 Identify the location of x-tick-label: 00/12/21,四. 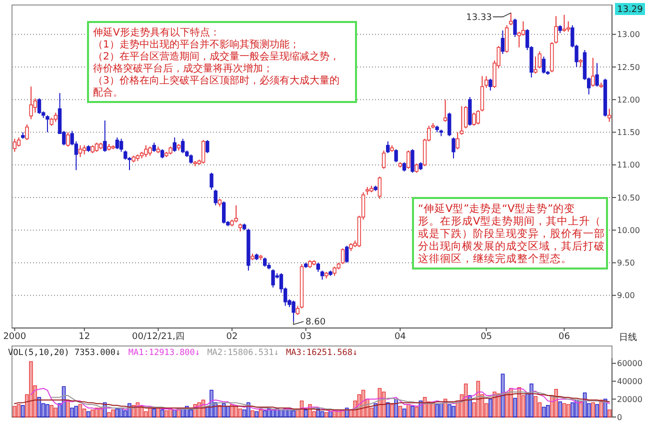
(158, 337).